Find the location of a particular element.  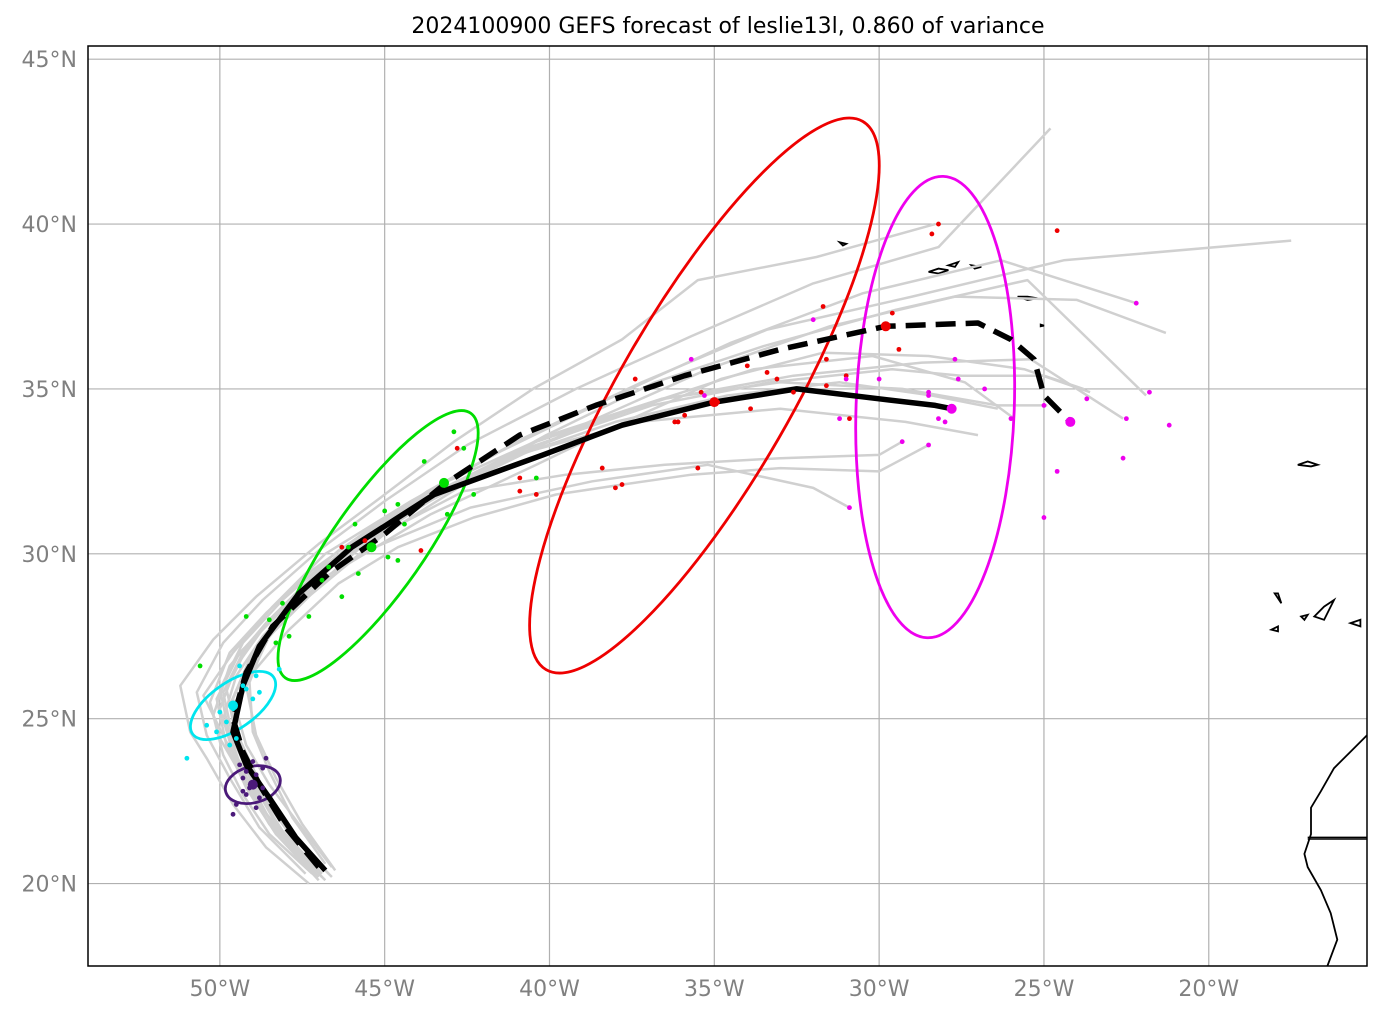

lon-tick-label: 50°W is located at coordinates (219, 989).